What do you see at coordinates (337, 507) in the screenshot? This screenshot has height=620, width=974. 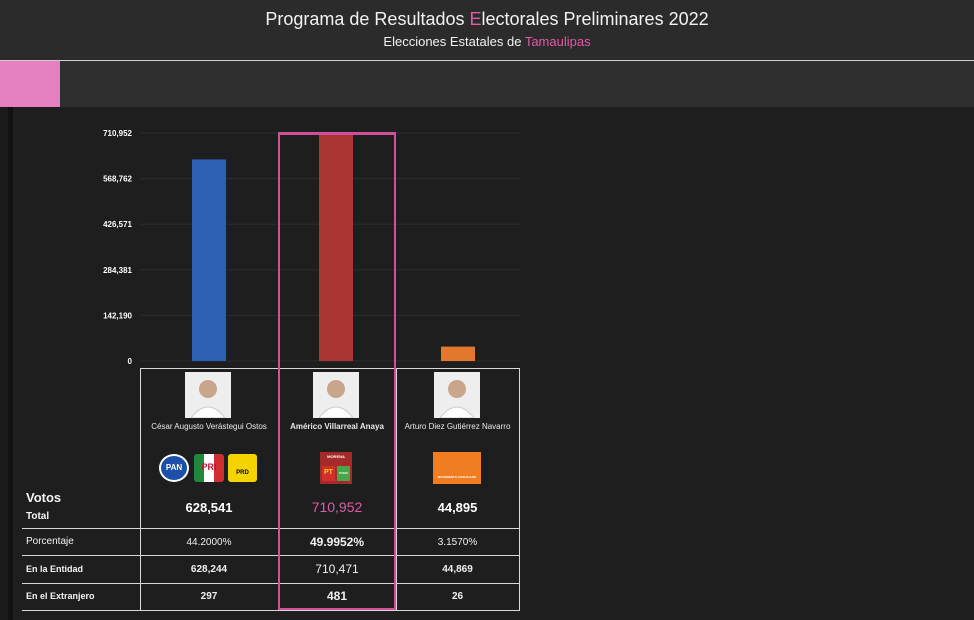 I see `candidate-votes-total-2: 710,952` at bounding box center [337, 507].